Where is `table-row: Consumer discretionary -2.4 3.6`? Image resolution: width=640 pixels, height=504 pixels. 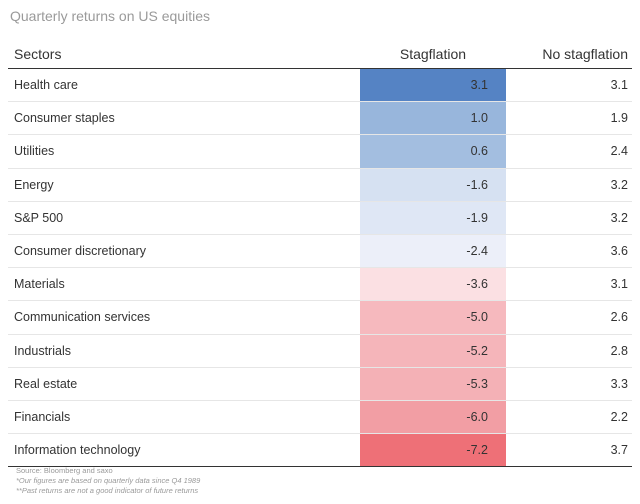 table-row: Consumer discretionary -2.4 3.6 is located at coordinates (320, 251).